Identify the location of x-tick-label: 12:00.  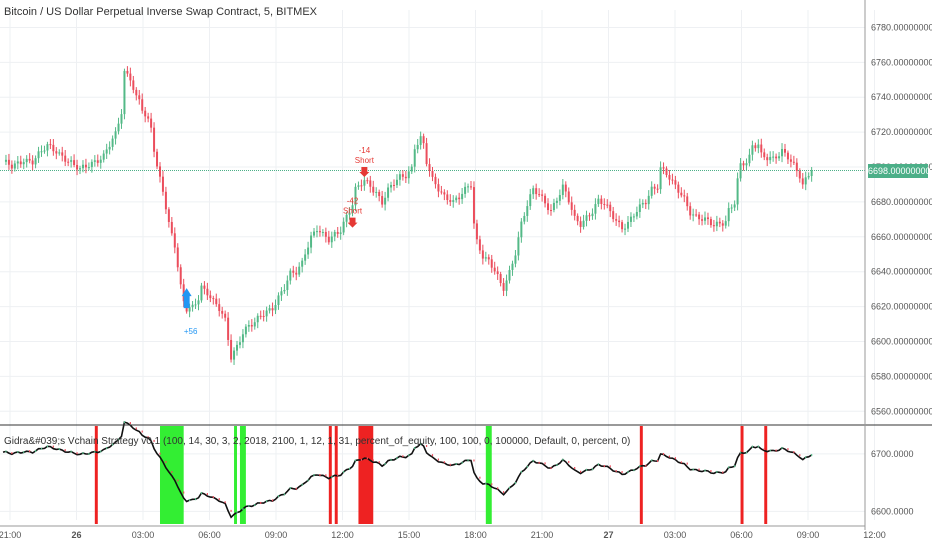
(874, 535).